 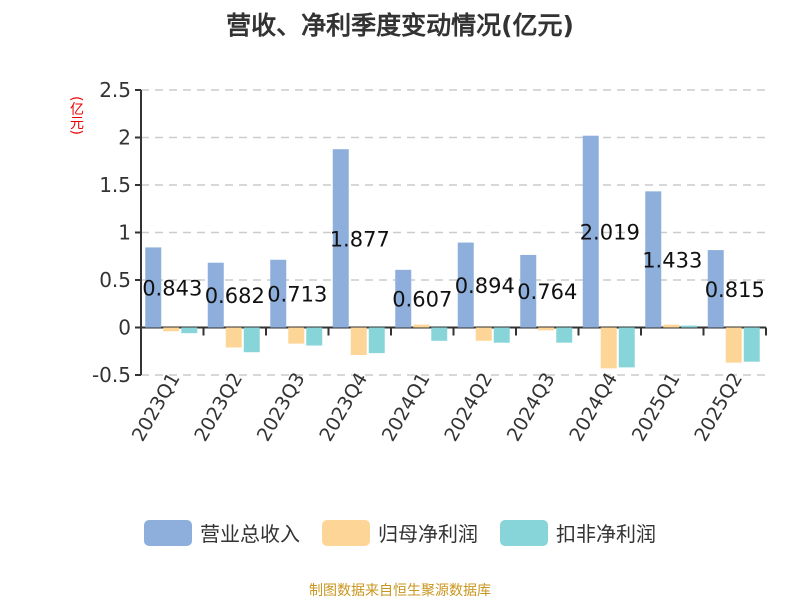 I want to click on data-label: 0.894, so click(x=485, y=286).